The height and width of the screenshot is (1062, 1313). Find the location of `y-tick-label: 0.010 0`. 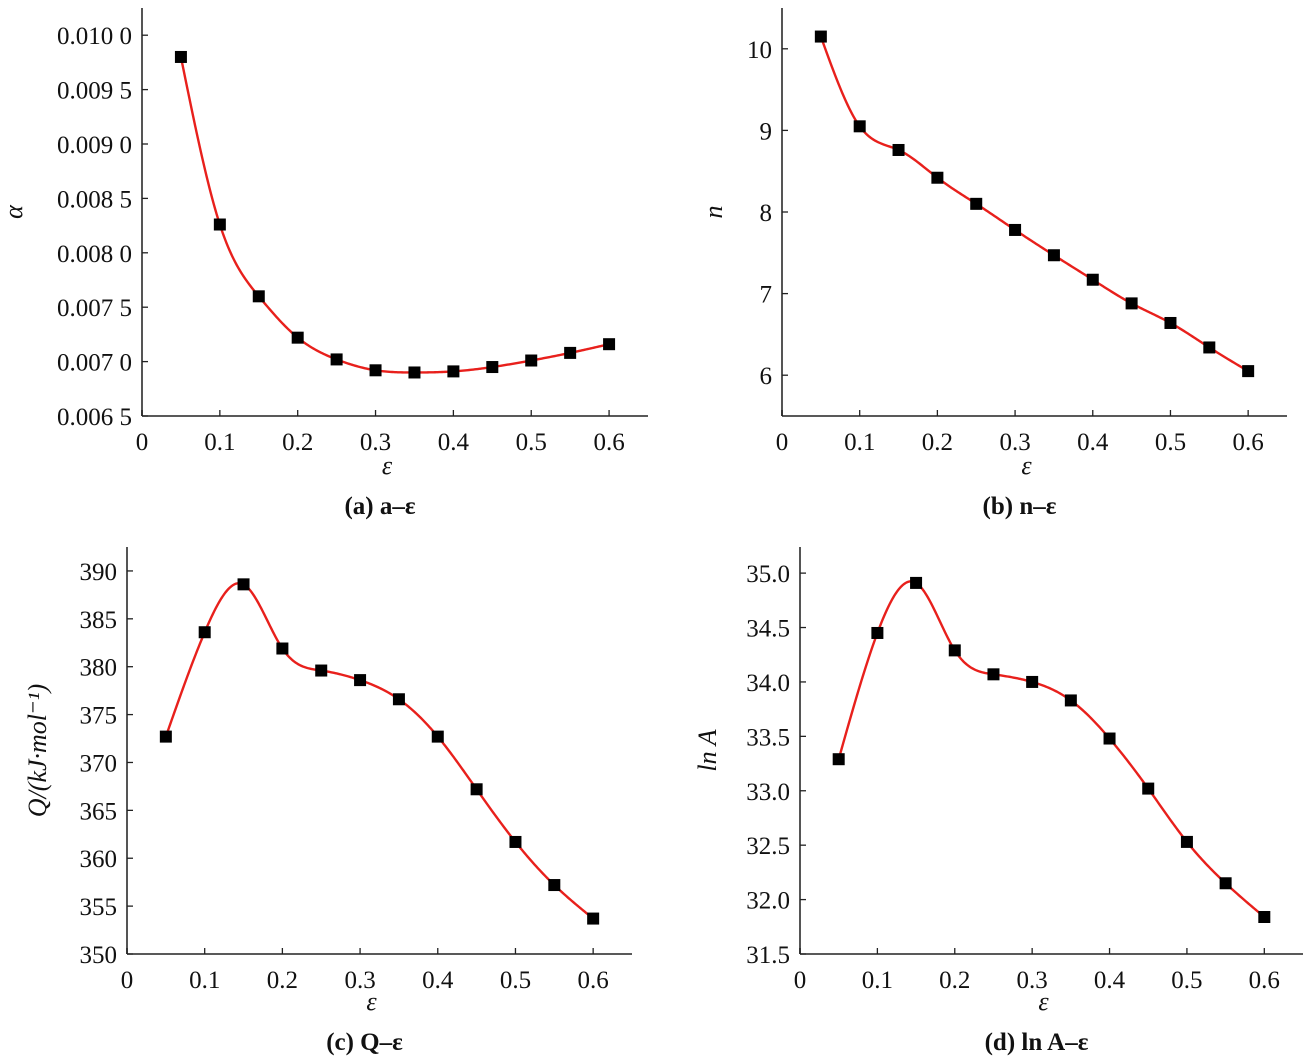

y-tick-label: 0.010 0 is located at coordinates (94, 36).